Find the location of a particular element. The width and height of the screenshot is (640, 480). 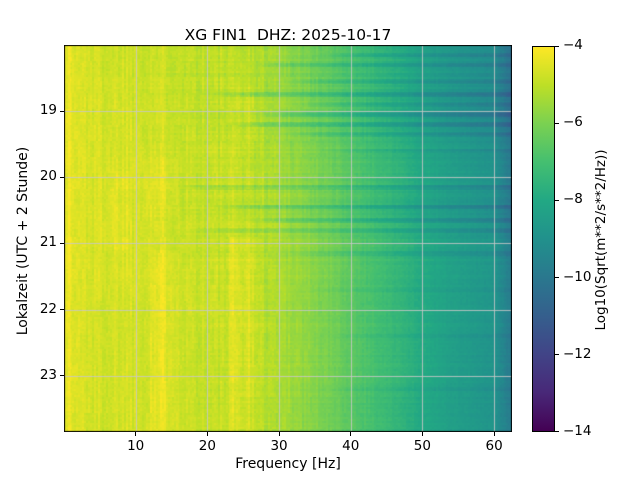

colorbar-tick-label: −12 is located at coordinates (577, 353).